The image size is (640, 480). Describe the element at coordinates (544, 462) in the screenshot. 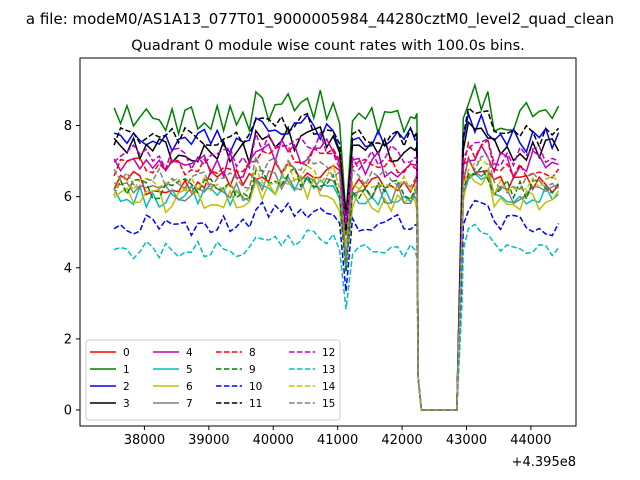

I see `x-offset-label: +4.395e8` at that location.